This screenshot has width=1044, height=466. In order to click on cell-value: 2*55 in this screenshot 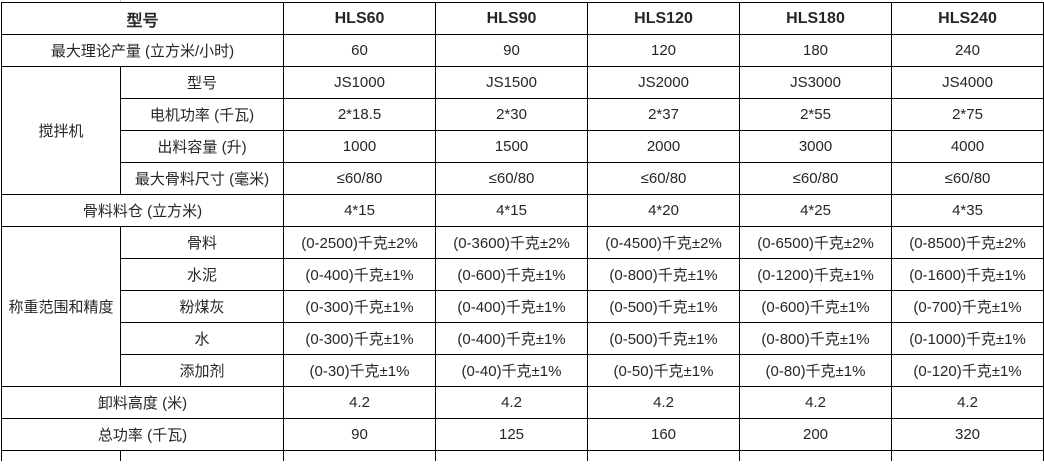, I will do `click(816, 114)`.